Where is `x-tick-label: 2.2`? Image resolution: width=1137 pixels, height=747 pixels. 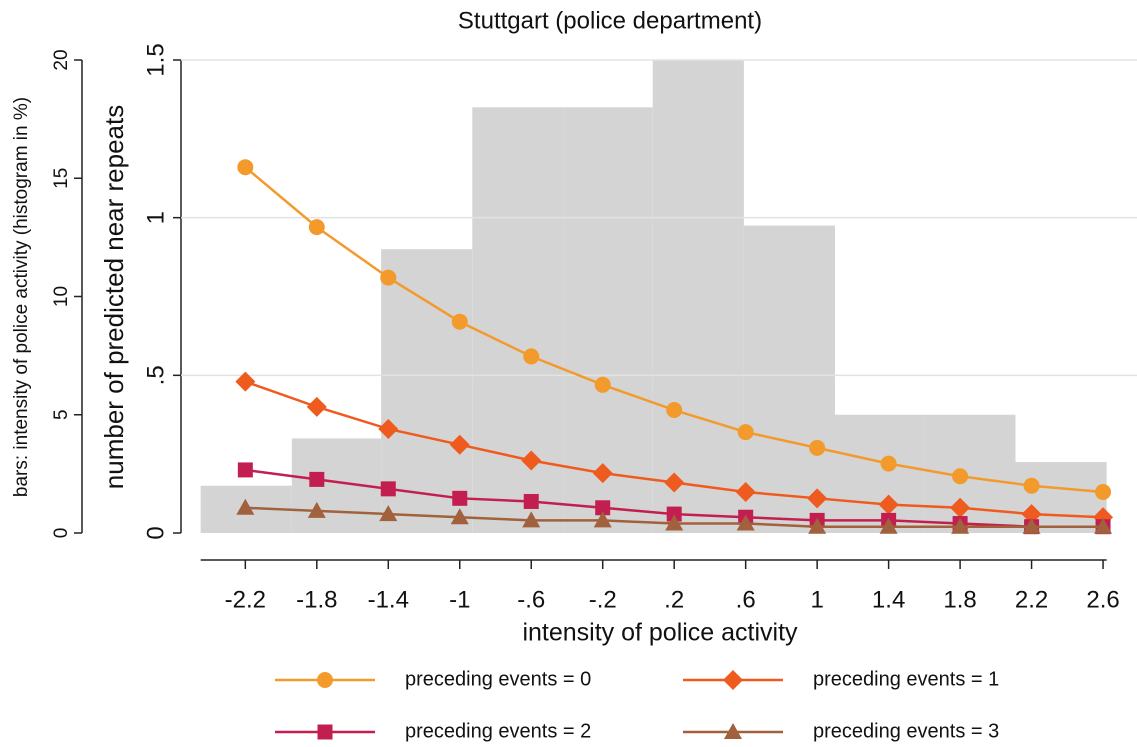 x-tick-label: 2.2 is located at coordinates (1031, 599).